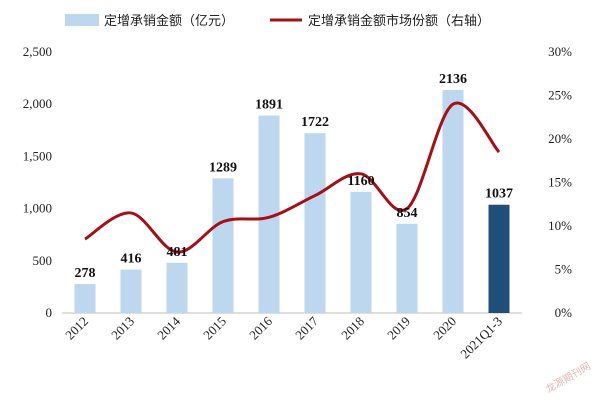  Describe the element at coordinates (453, 201) in the screenshot. I see `bar-2020` at that location.